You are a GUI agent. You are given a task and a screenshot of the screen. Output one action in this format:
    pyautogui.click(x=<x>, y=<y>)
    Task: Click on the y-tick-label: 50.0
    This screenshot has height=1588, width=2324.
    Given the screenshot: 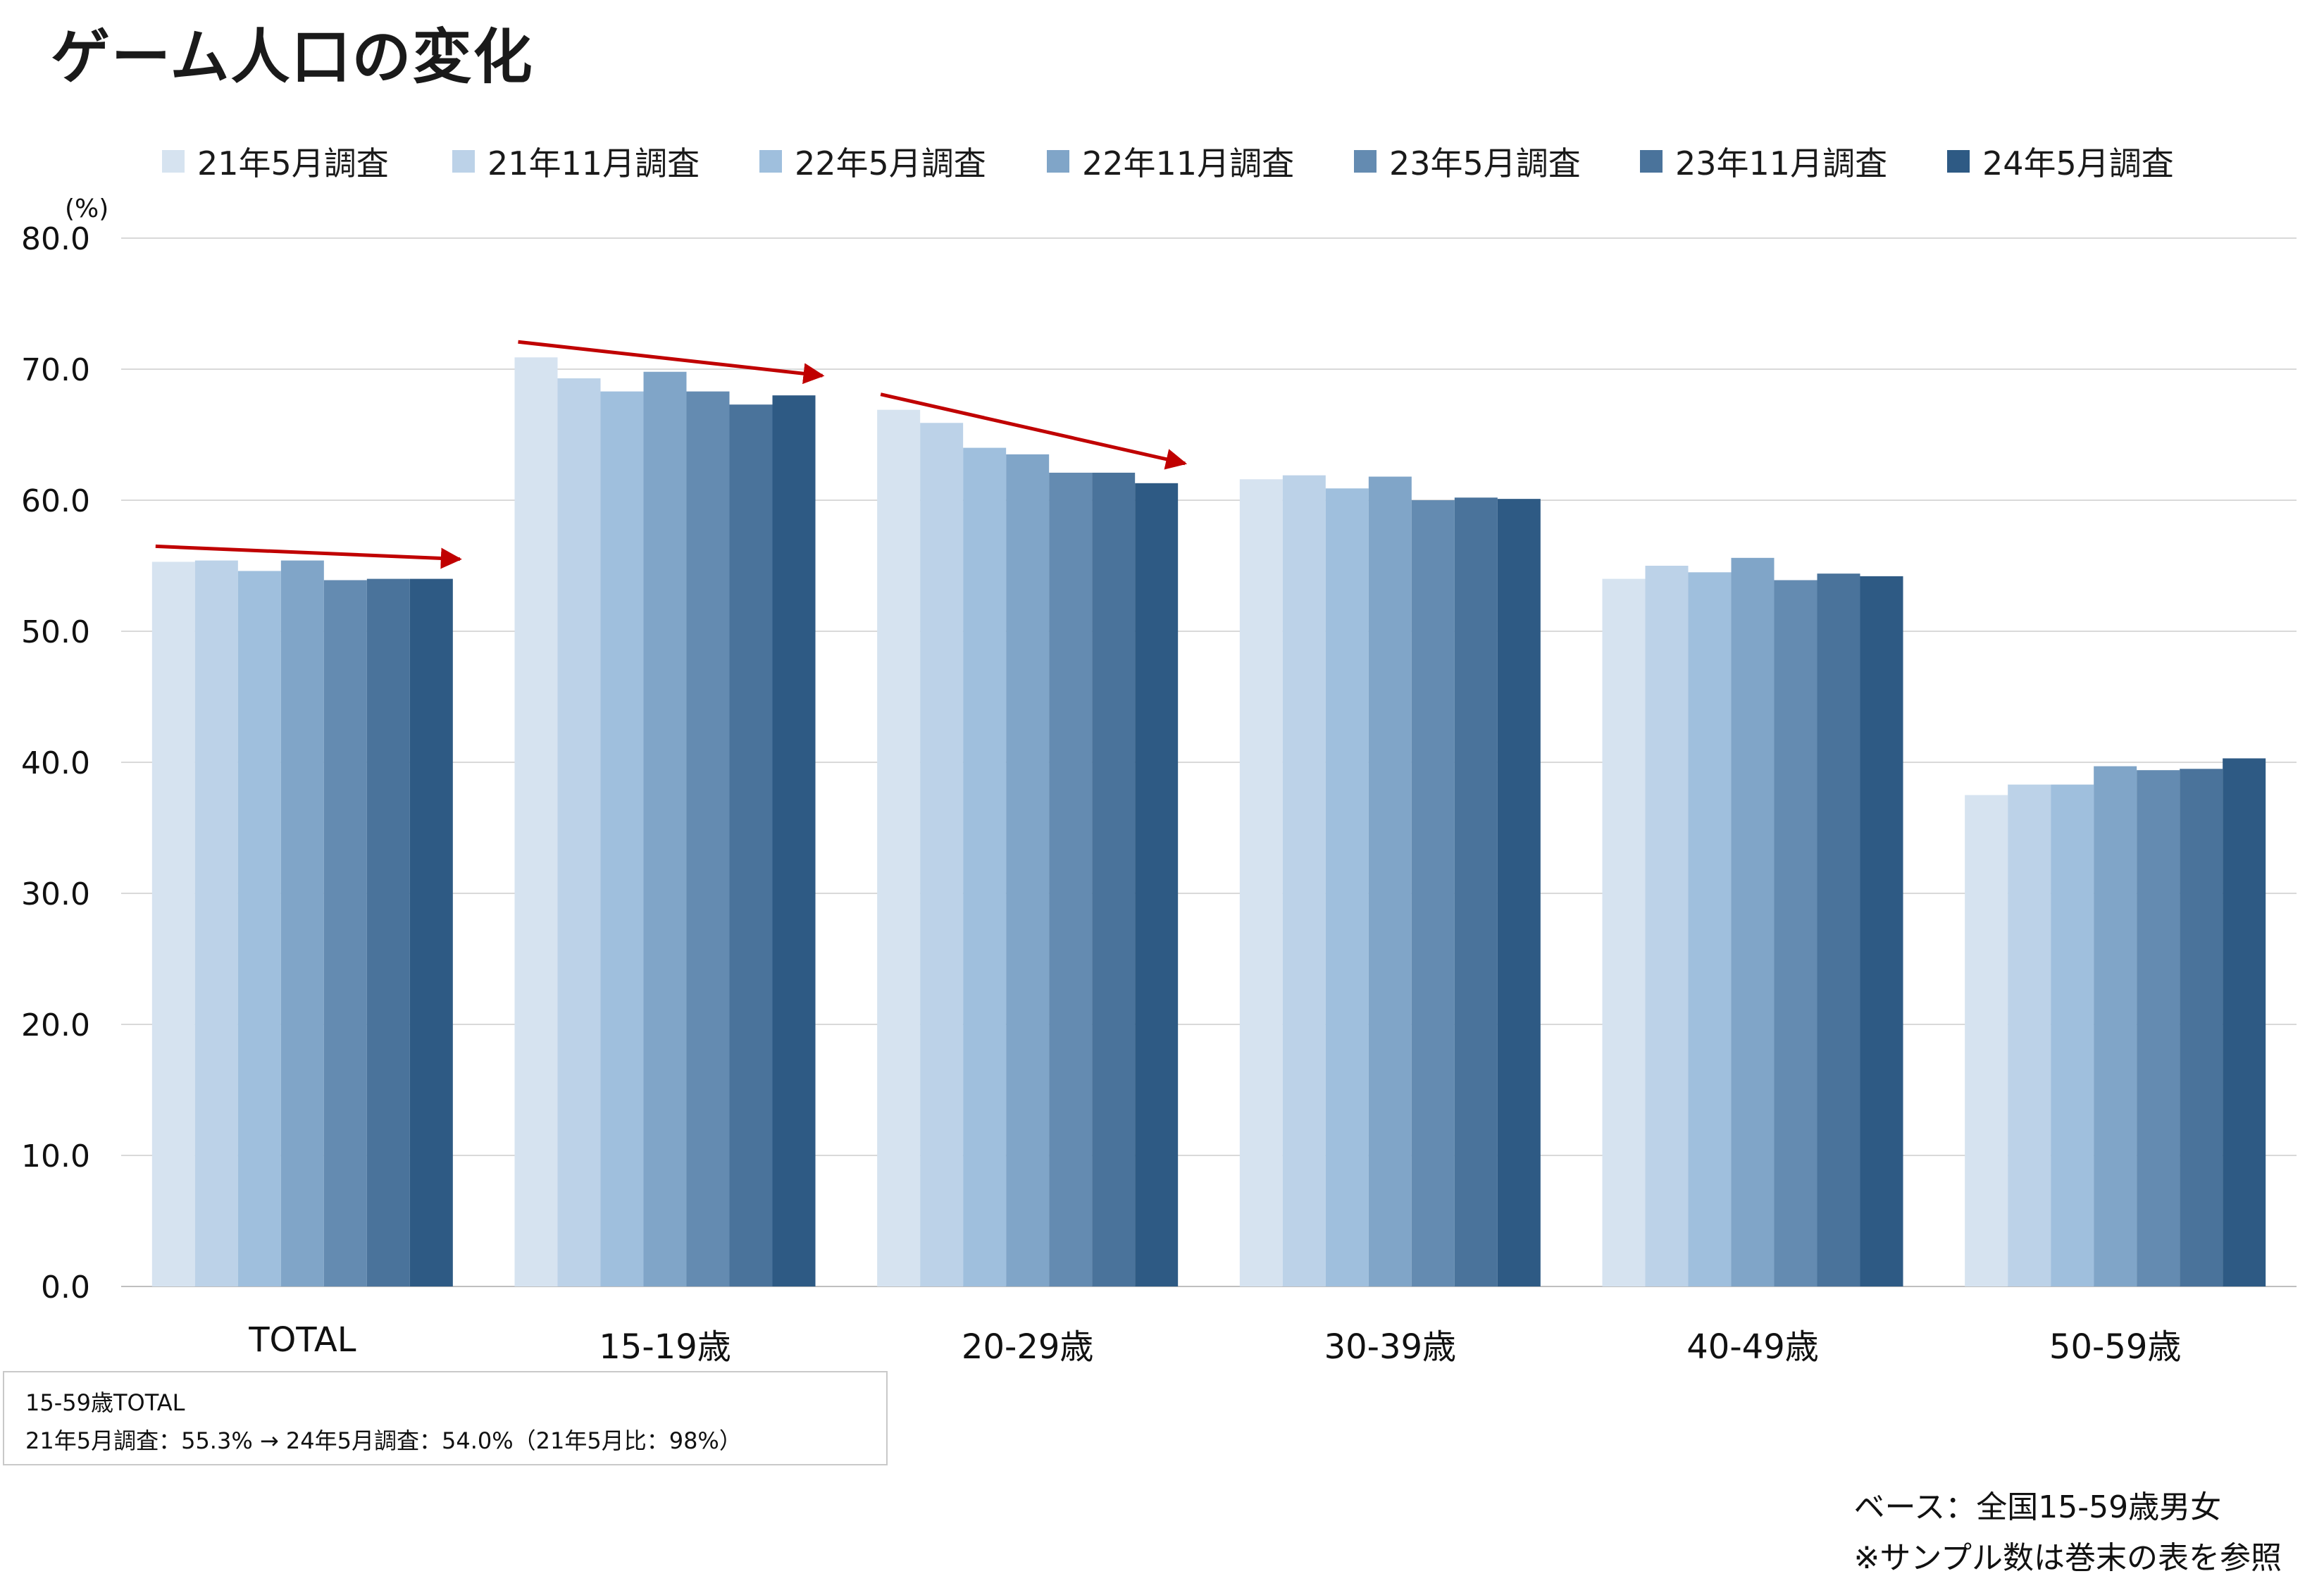 What is the action you would take?
    pyautogui.click(x=55, y=632)
    